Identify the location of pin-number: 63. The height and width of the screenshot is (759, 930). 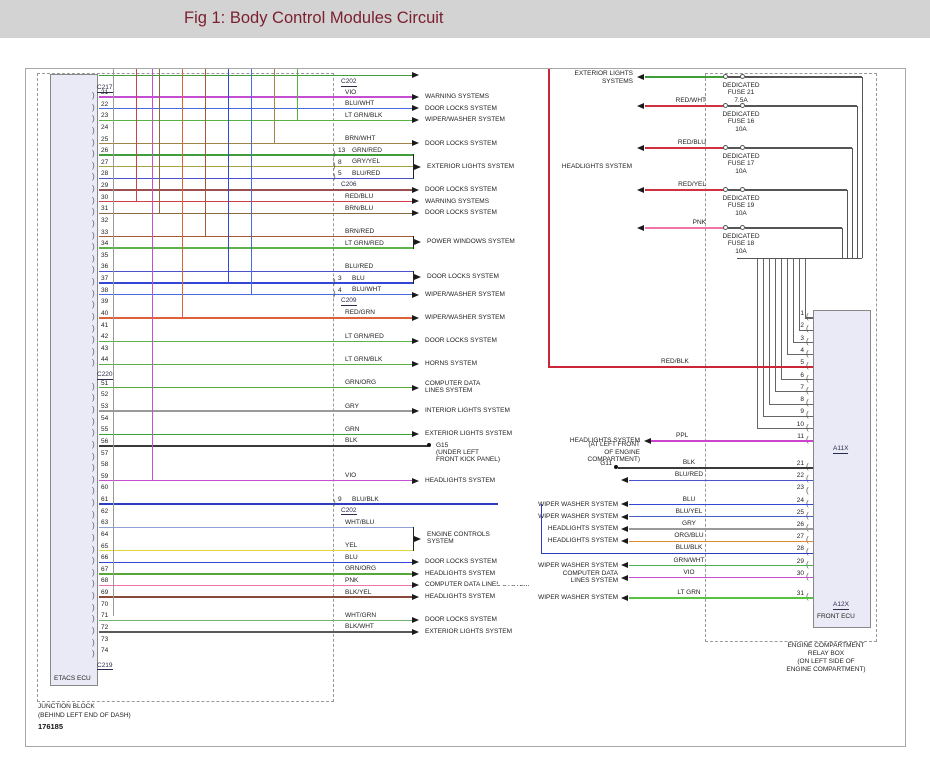
(105, 523).